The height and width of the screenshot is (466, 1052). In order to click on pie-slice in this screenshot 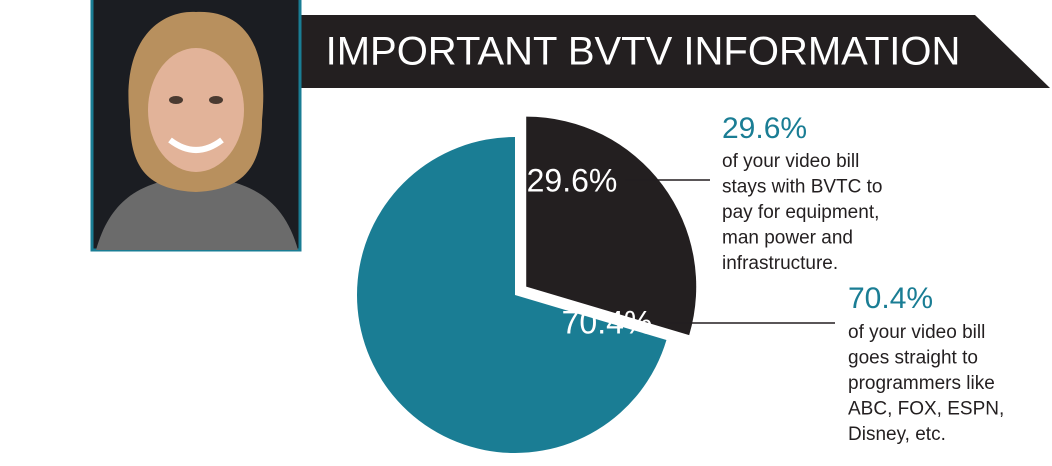, I will do `click(611, 226)`.